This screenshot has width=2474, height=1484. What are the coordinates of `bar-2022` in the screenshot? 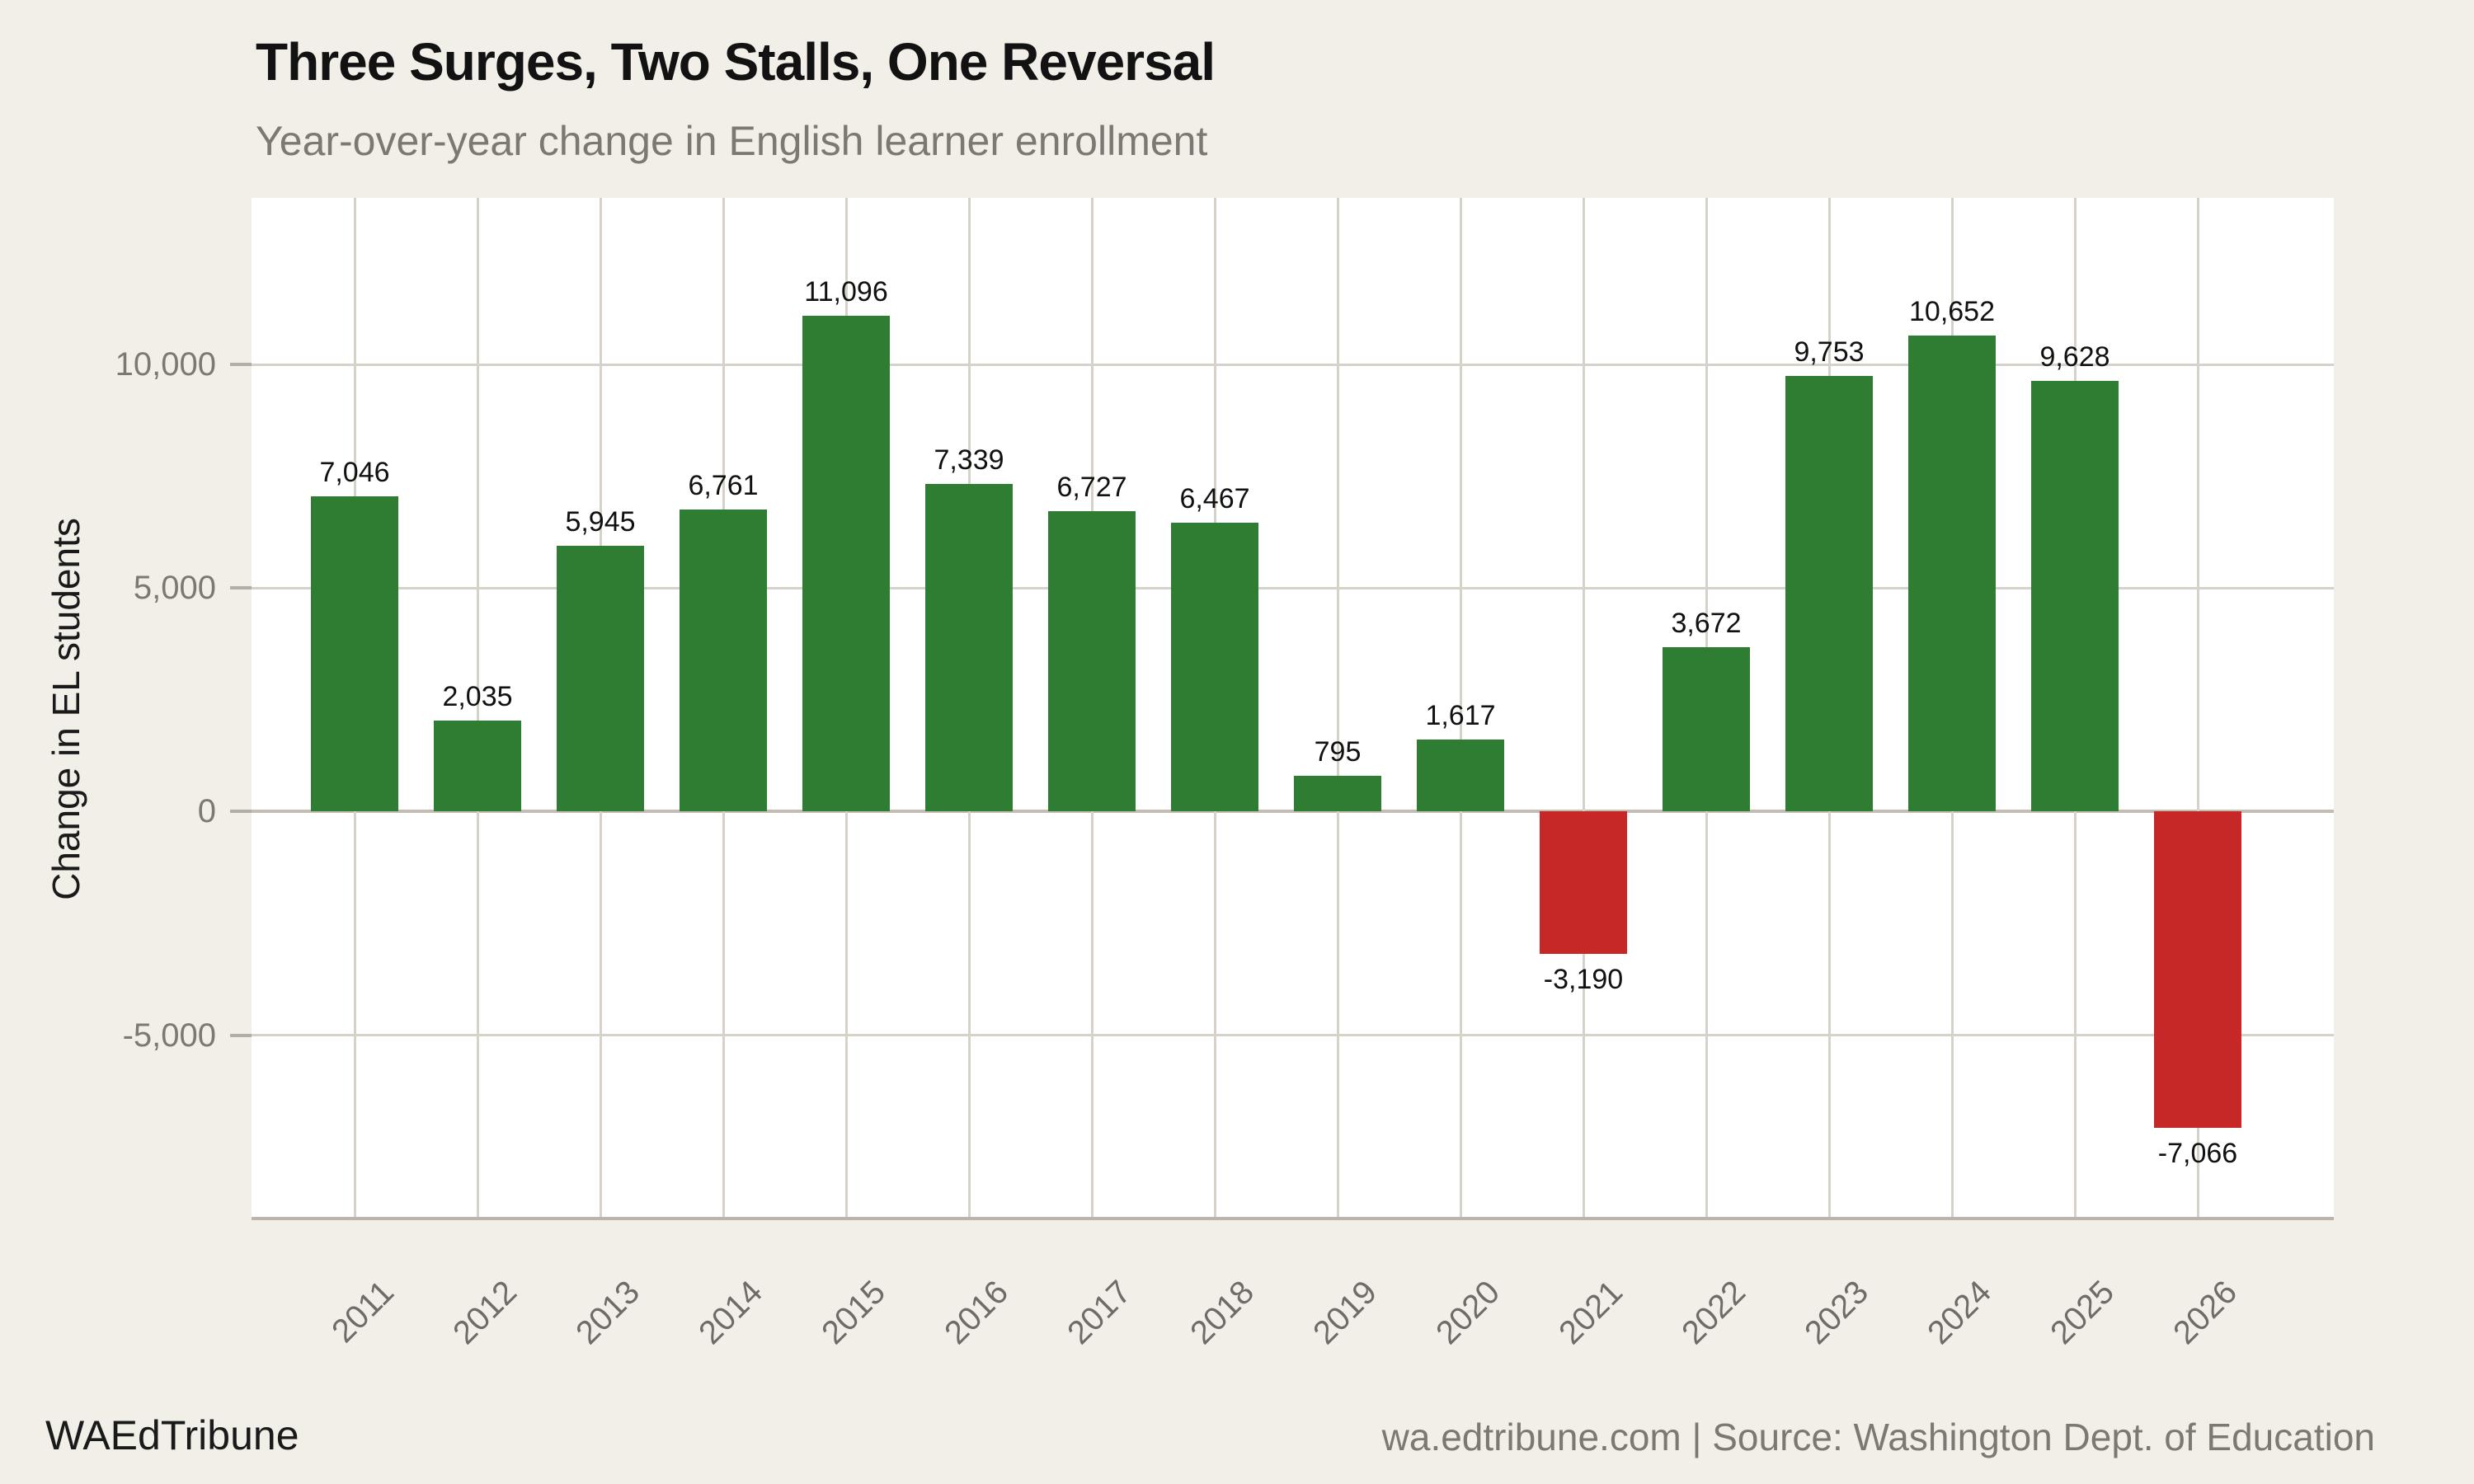 It's located at (1706, 729).